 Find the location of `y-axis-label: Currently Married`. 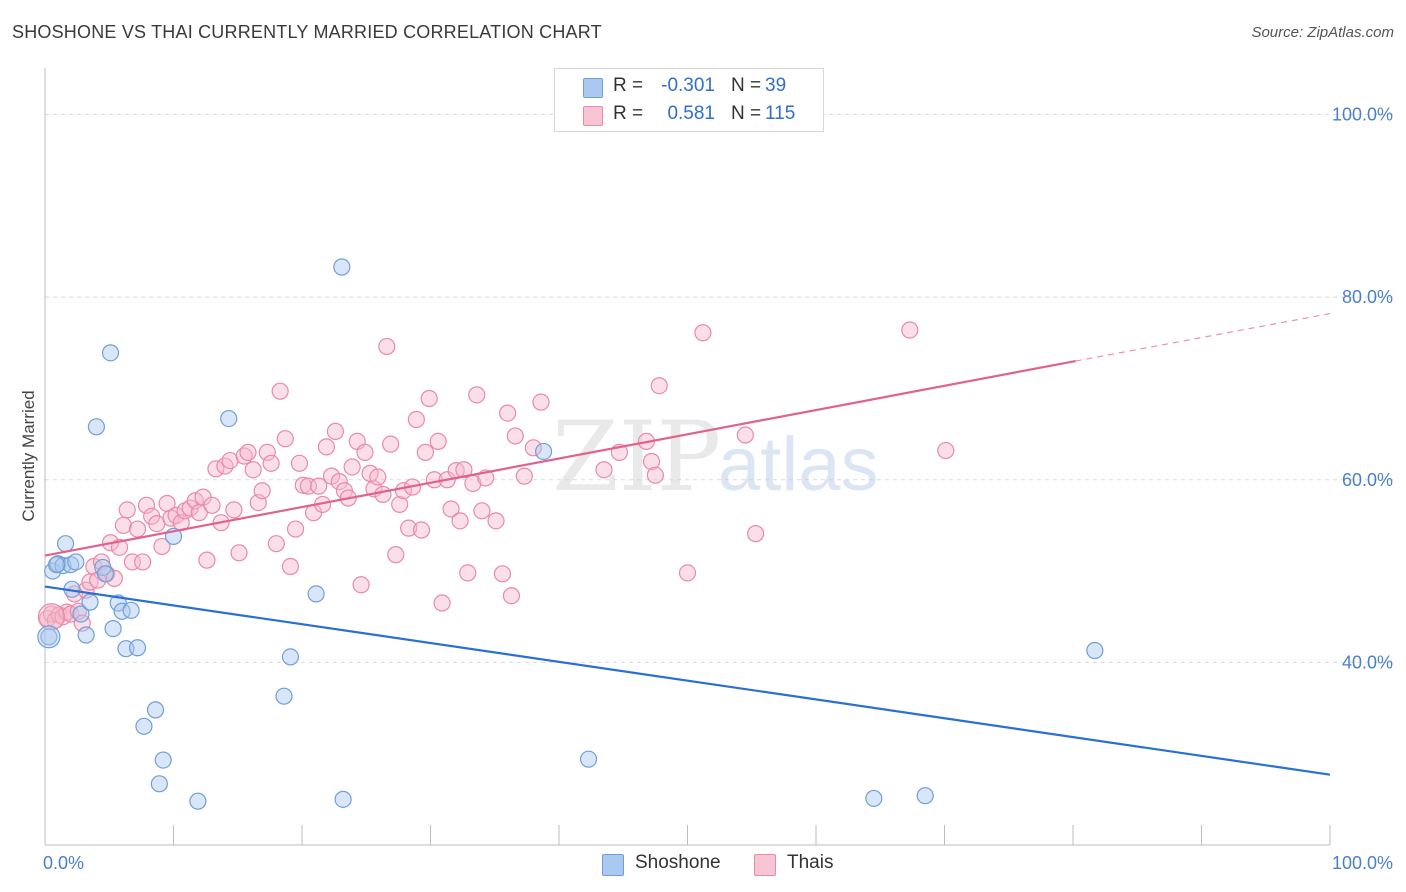

y-axis-label: Currently Married is located at coordinates (28, 455).